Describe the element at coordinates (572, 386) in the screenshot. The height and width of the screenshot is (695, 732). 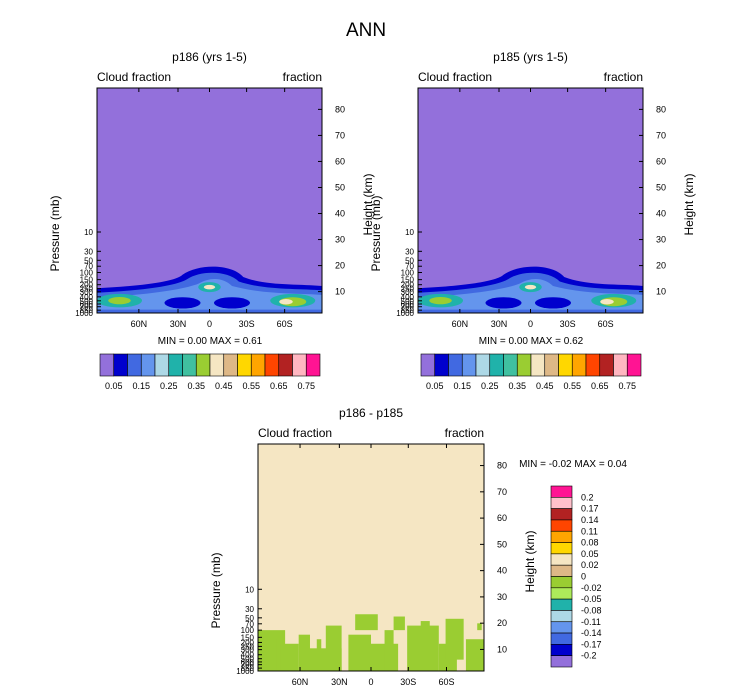
I see `colorbar-label: 0.55` at that location.